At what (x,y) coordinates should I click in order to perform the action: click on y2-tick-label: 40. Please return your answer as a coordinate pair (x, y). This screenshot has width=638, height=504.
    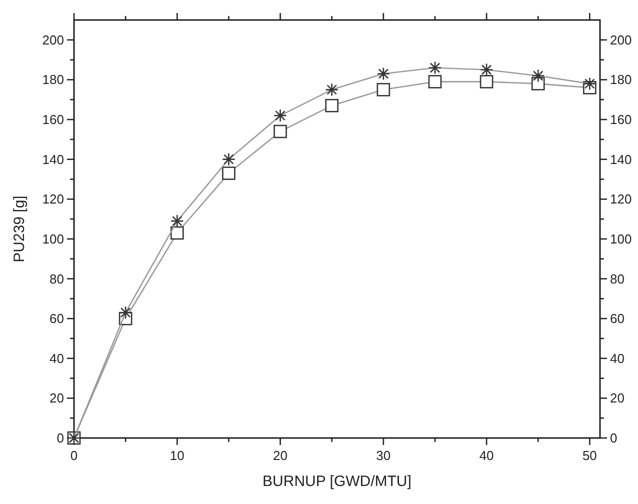
    Looking at the image, I should click on (617, 358).